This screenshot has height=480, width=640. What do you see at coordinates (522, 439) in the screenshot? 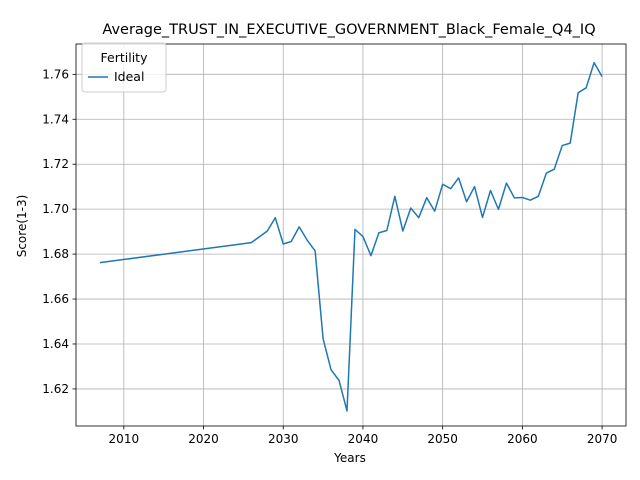
I see `x-tick-label: 2060` at bounding box center [522, 439].